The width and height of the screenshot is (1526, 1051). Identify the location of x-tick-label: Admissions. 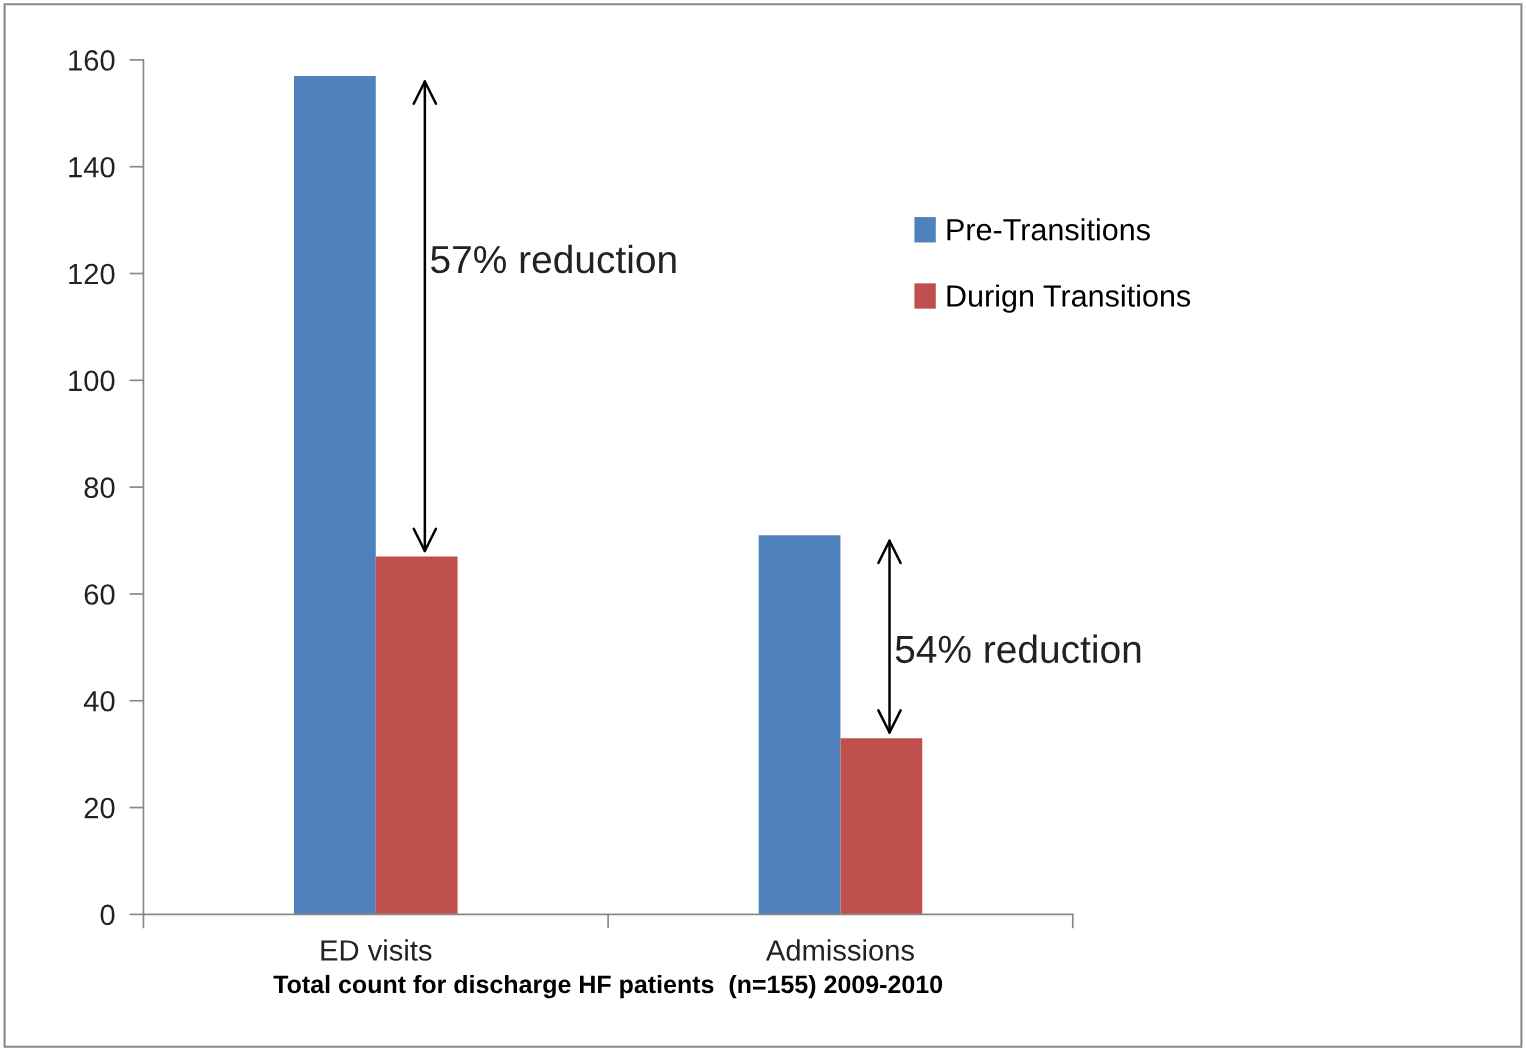
(839, 950).